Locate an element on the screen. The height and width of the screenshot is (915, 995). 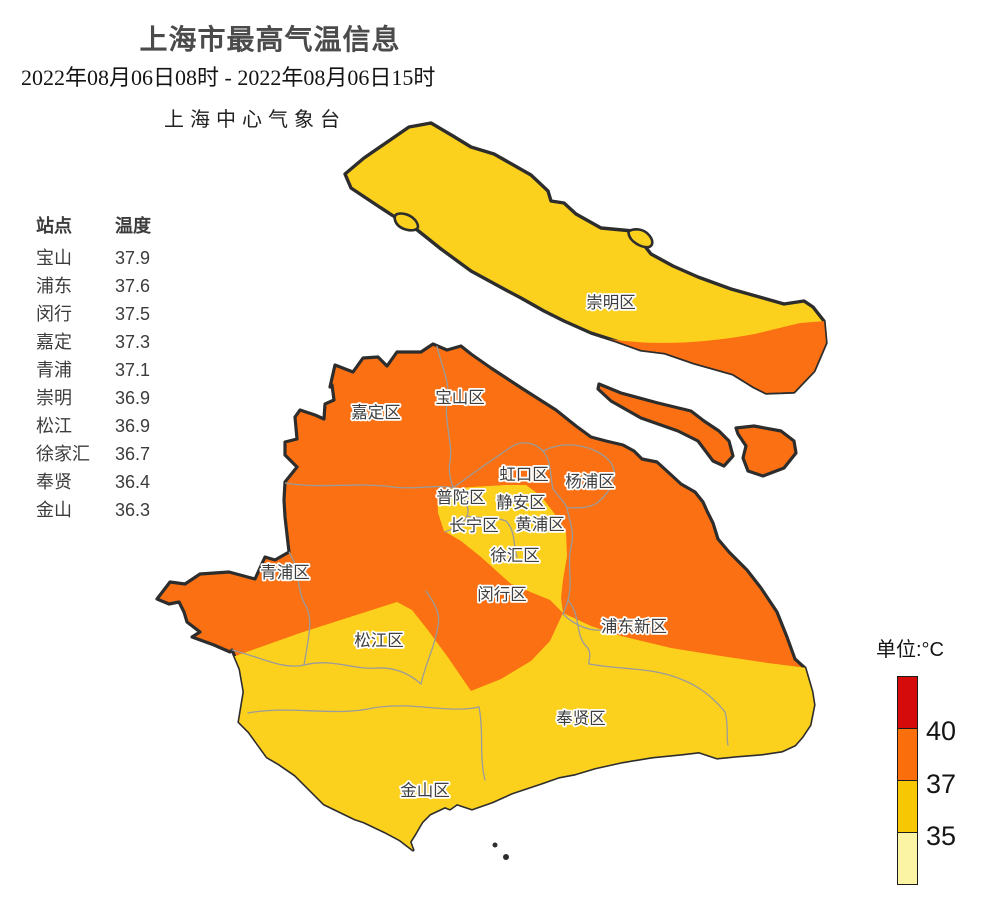
station-name: 嘉定 is located at coordinates (54, 342).